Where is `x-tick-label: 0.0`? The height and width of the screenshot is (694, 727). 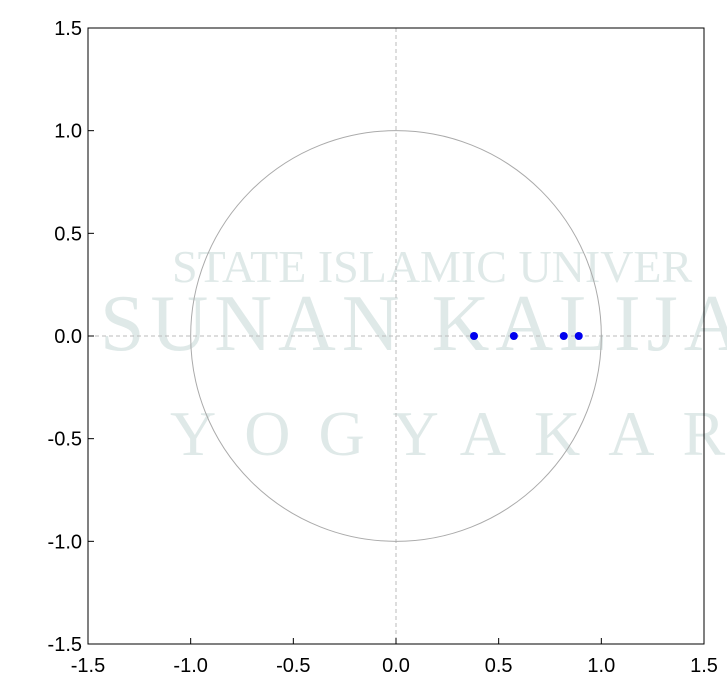
x-tick-label: 0.0 is located at coordinates (396, 666).